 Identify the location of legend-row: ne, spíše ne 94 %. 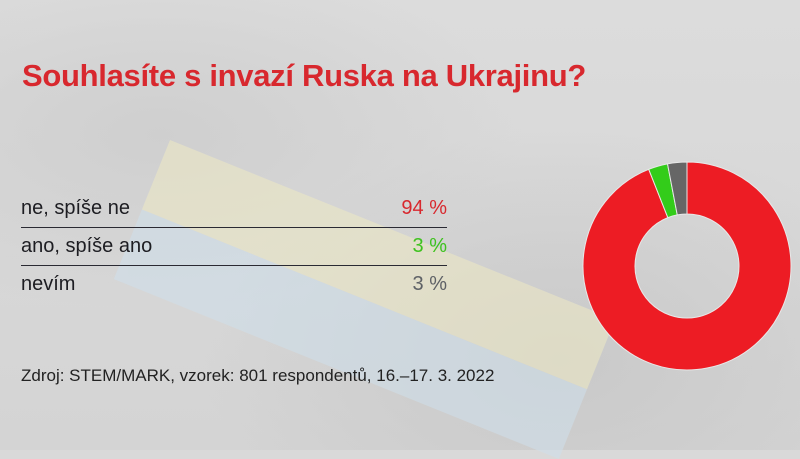
(234, 209).